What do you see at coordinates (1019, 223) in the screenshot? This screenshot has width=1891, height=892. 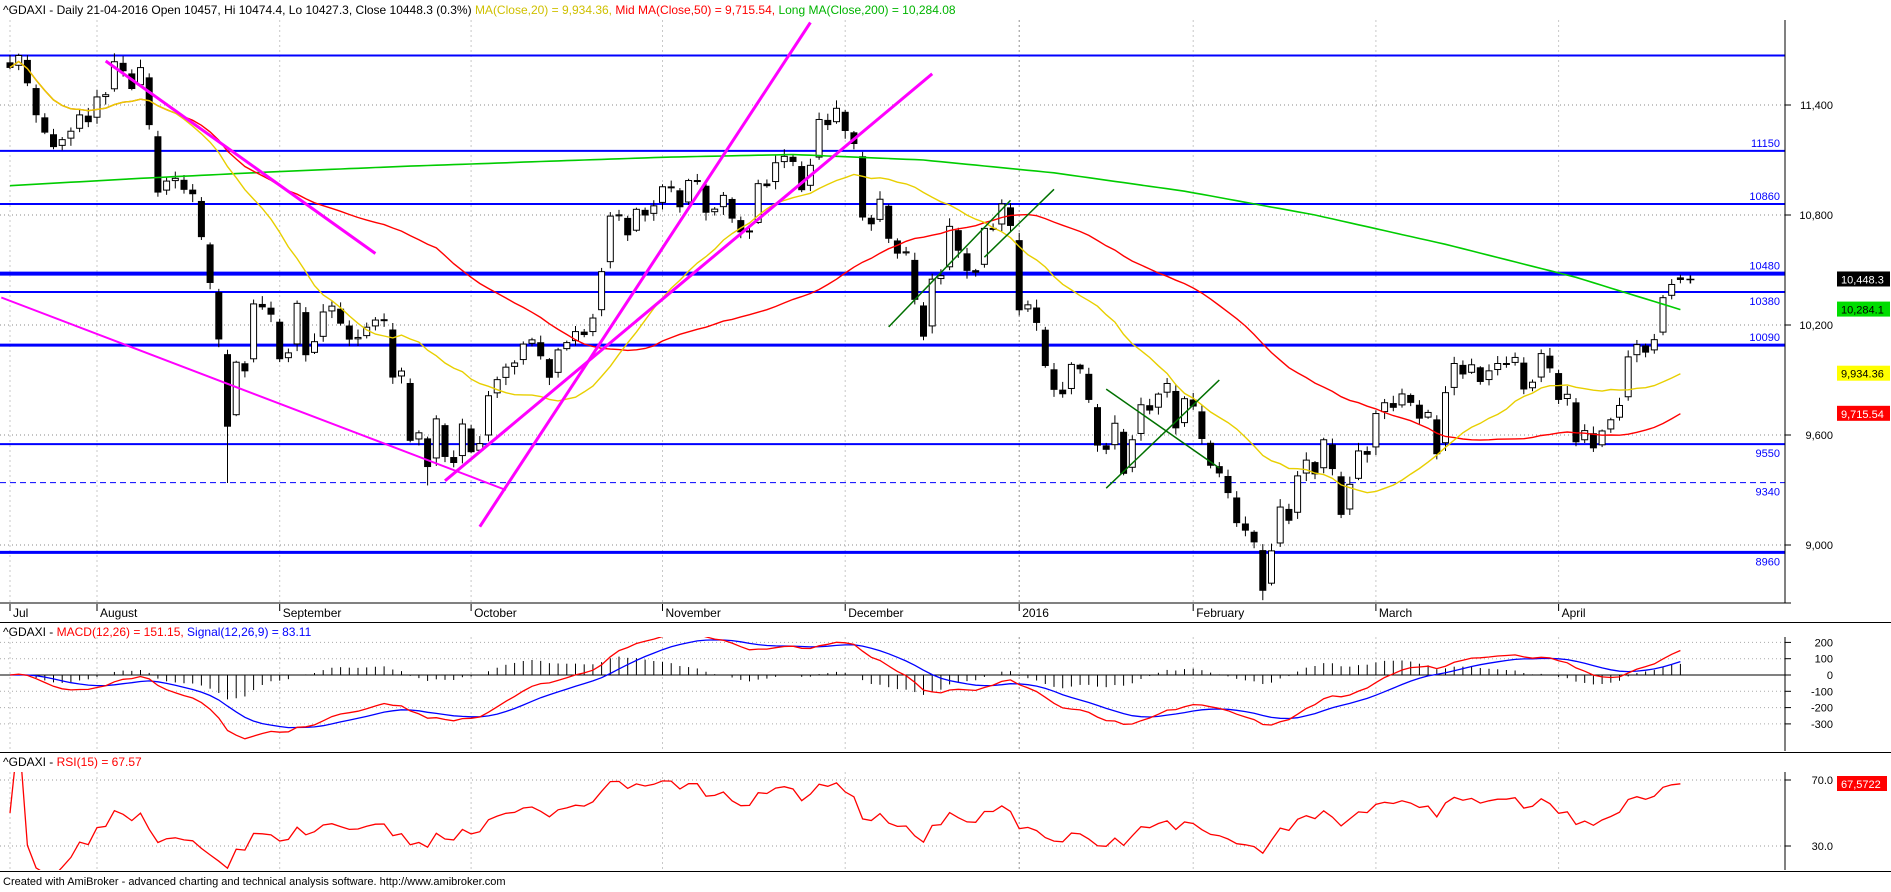 I see `trendline-december-channel-b` at bounding box center [1019, 223].